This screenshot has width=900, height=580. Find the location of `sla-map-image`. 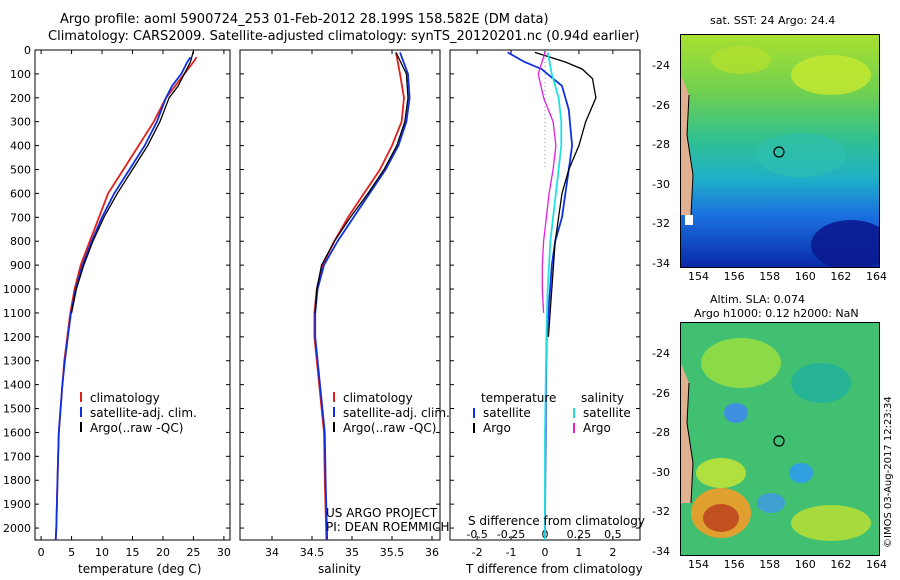

sla-map-image is located at coordinates (780, 439).